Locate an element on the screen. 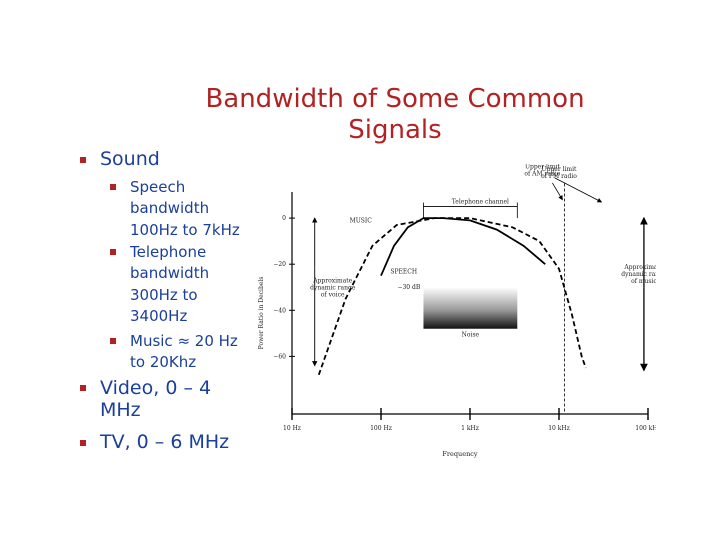 Image resolution: width=720 pixels, height=540 pixels. bullet-marker-sound is located at coordinates (83, 160).